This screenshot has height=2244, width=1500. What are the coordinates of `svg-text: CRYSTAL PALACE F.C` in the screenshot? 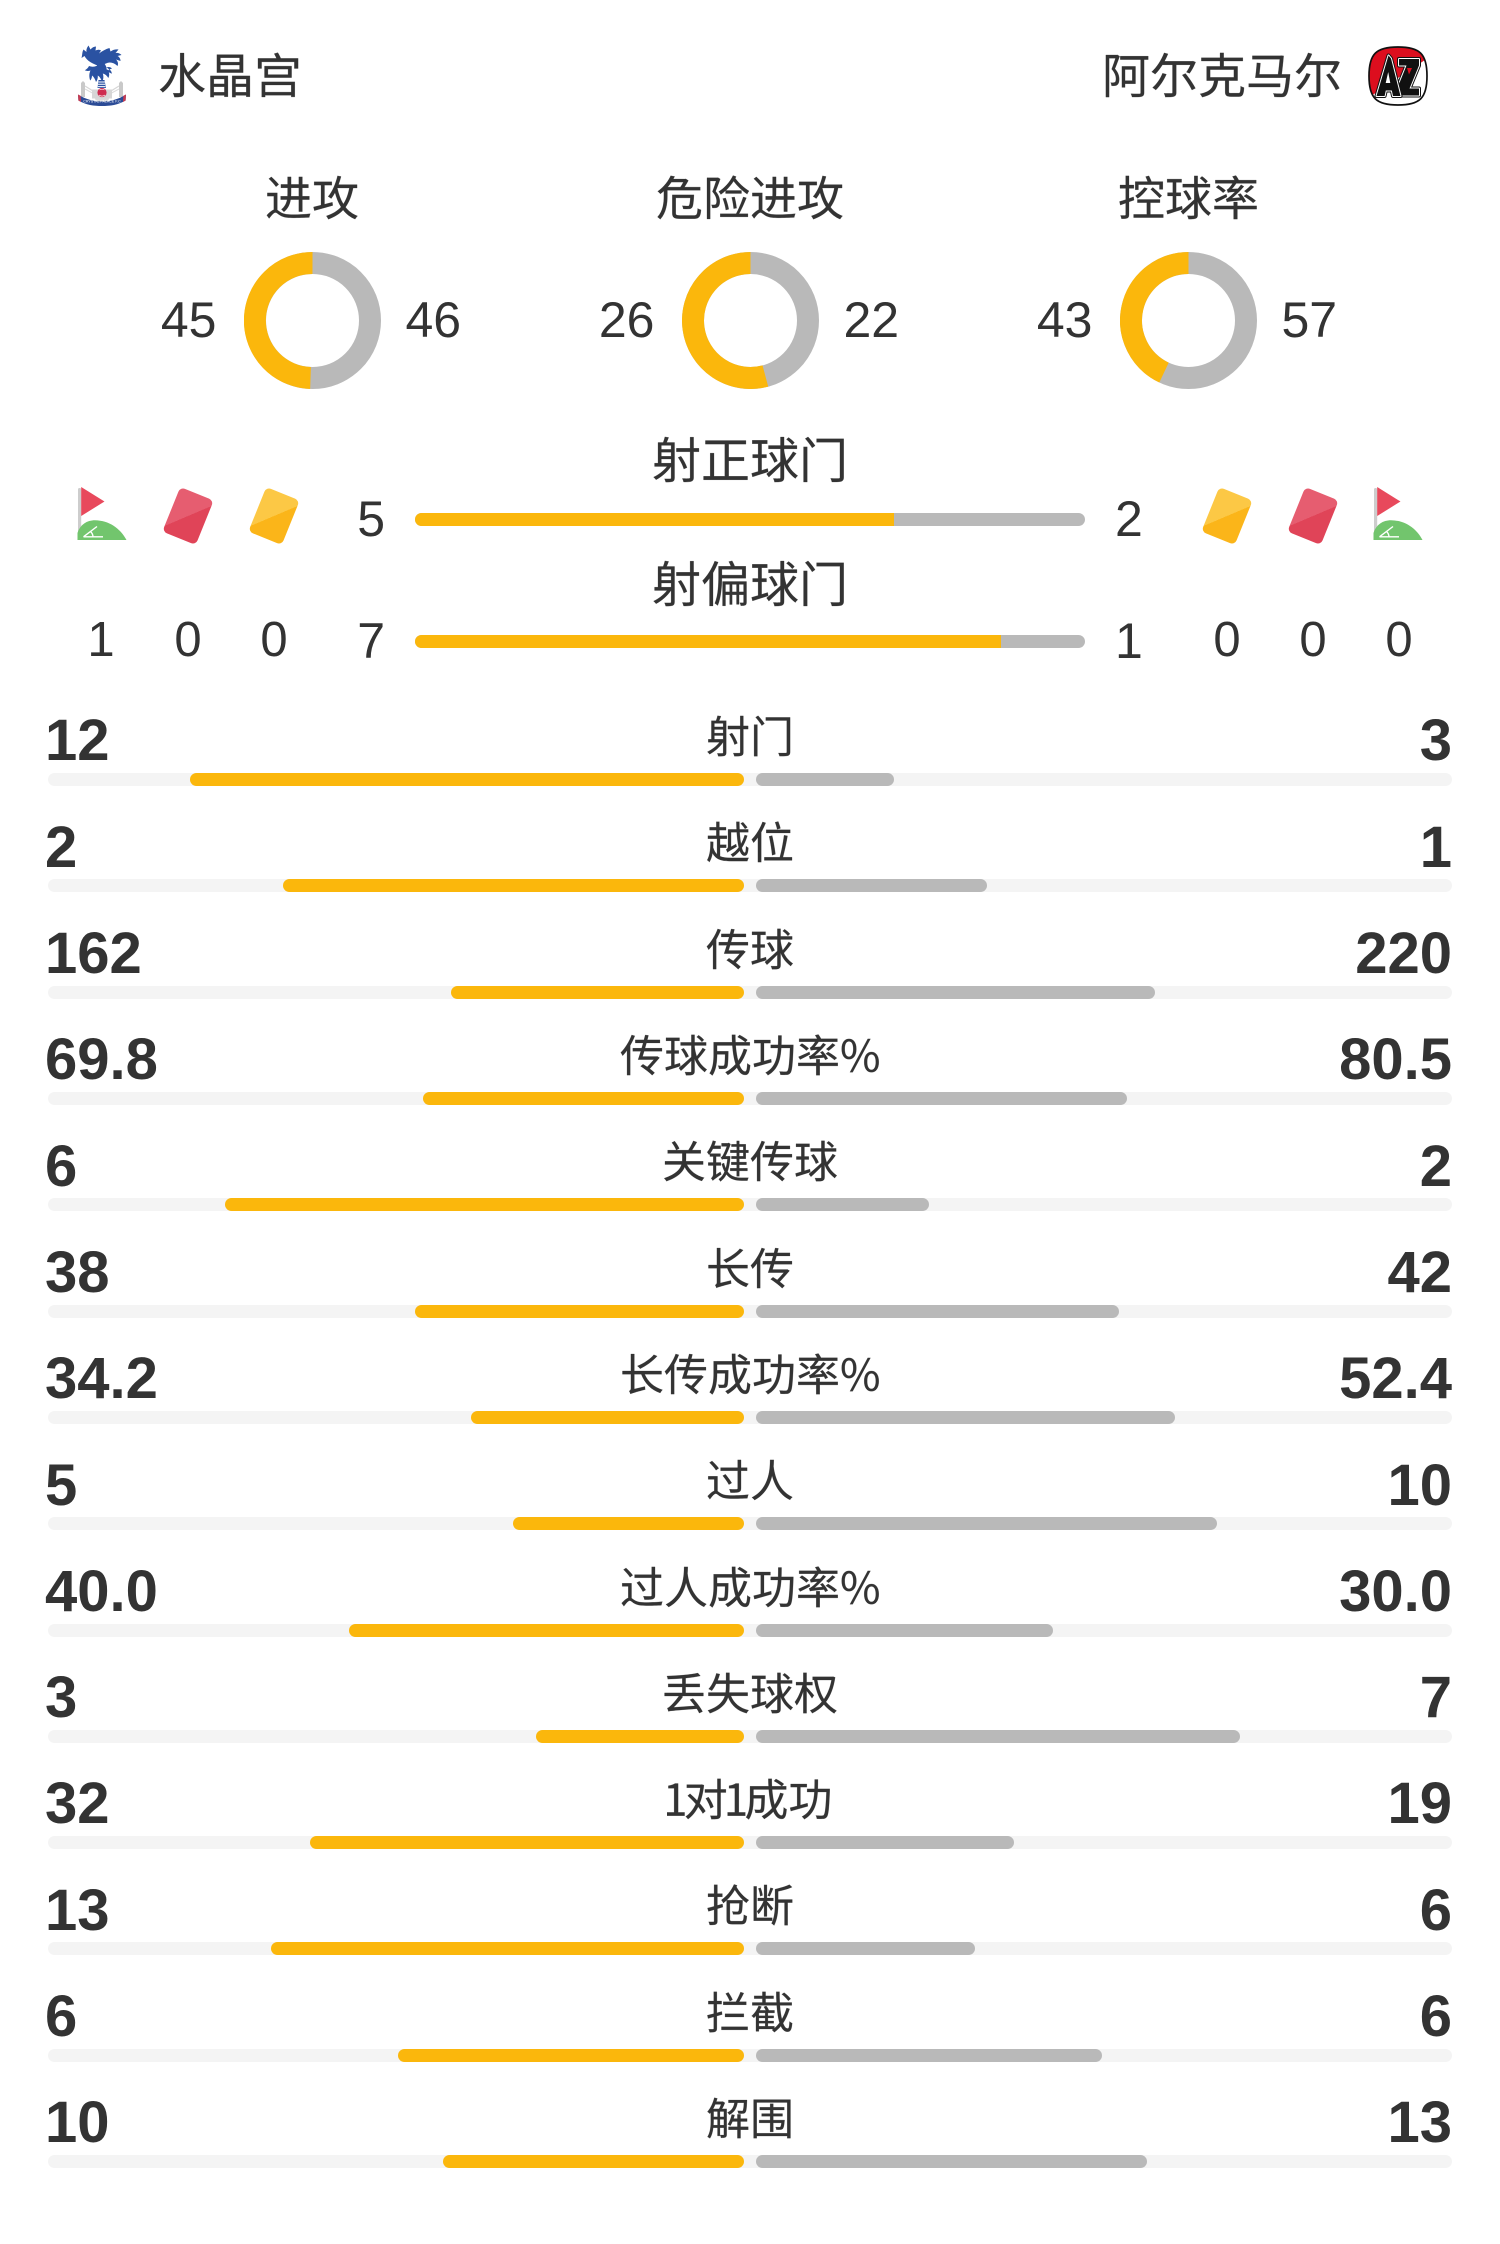 It's located at (102, 102).